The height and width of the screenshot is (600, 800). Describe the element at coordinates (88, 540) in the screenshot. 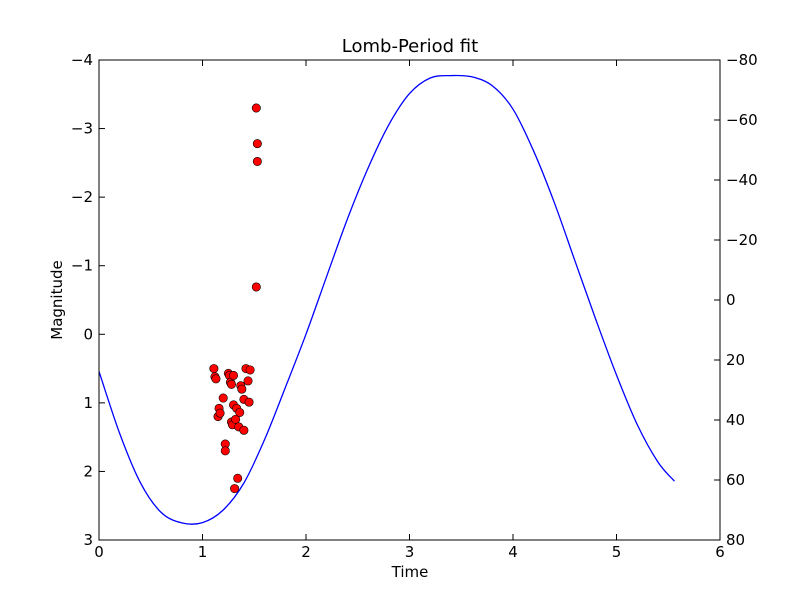

I see `y-tick-label: 3` at that location.